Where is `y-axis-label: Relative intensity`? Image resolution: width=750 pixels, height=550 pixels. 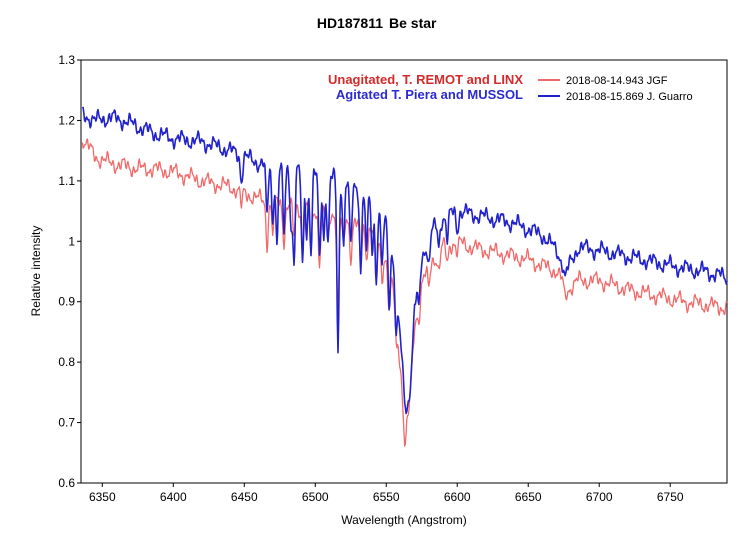 y-axis-label: Relative intensity is located at coordinates (36, 271).